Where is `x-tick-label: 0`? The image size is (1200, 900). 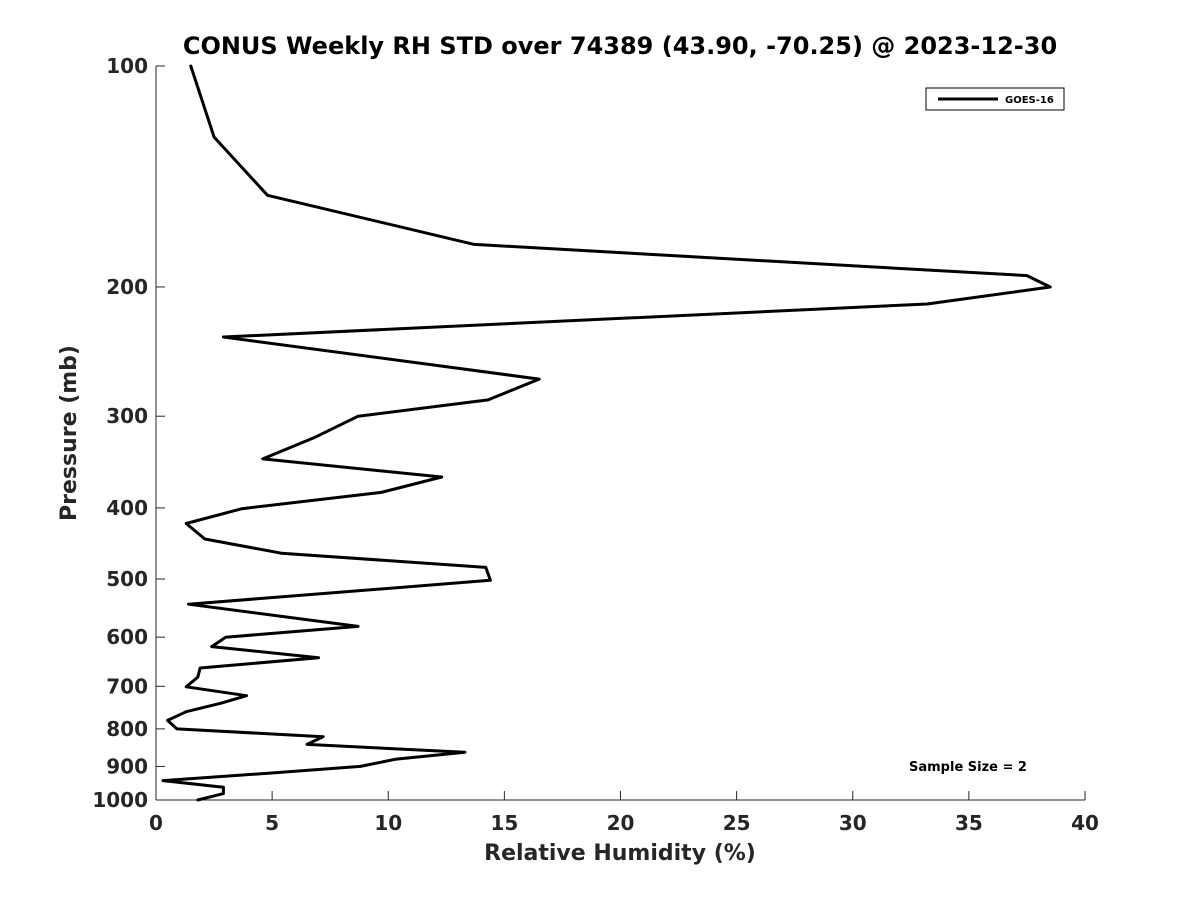 x-tick-label: 0 is located at coordinates (156, 823).